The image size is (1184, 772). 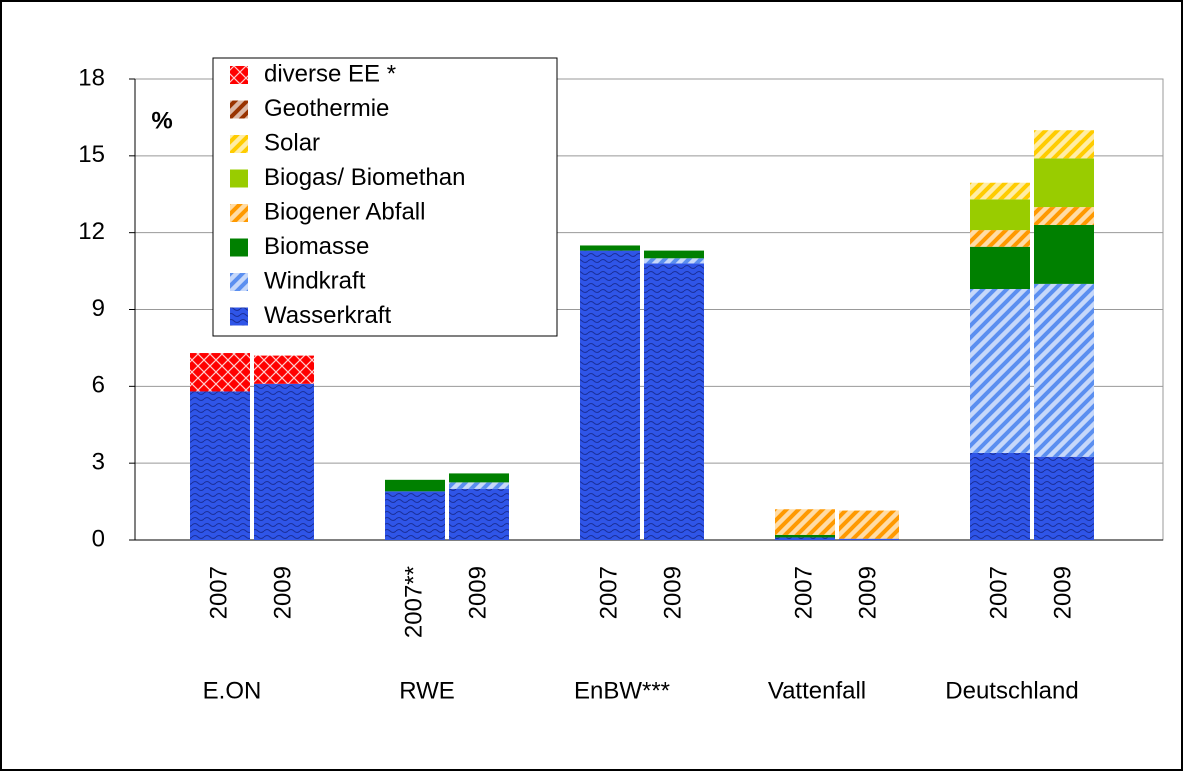 What do you see at coordinates (98, 385) in the screenshot?
I see `y-tick-label: 6` at bounding box center [98, 385].